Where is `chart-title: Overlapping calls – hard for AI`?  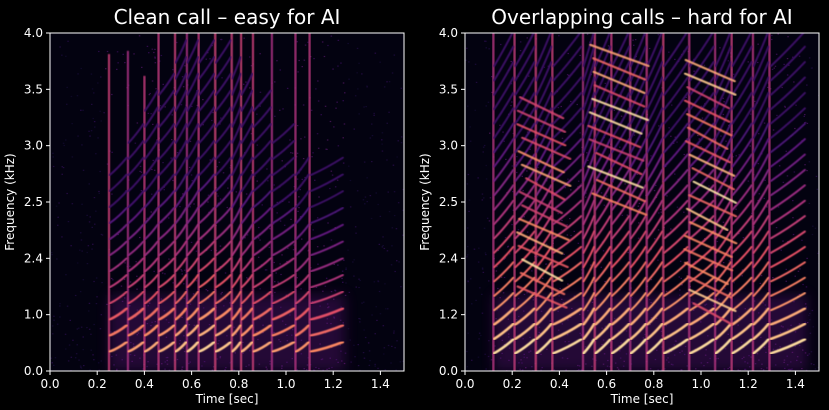
chart-title: Overlapping calls – hard for AI is located at coordinates (641, 17).